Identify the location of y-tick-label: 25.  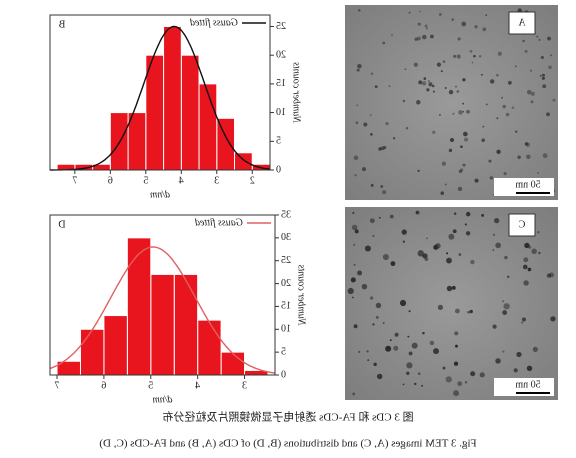
(286, 260).